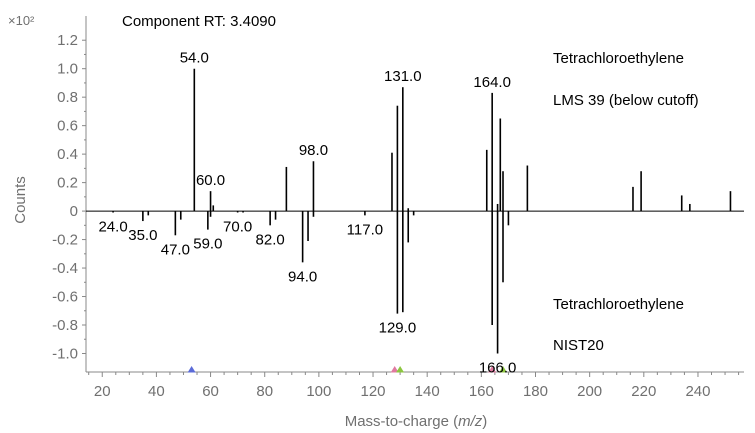  Describe the element at coordinates (65, 268) in the screenshot. I see `y-tick-label: -0.4` at that location.